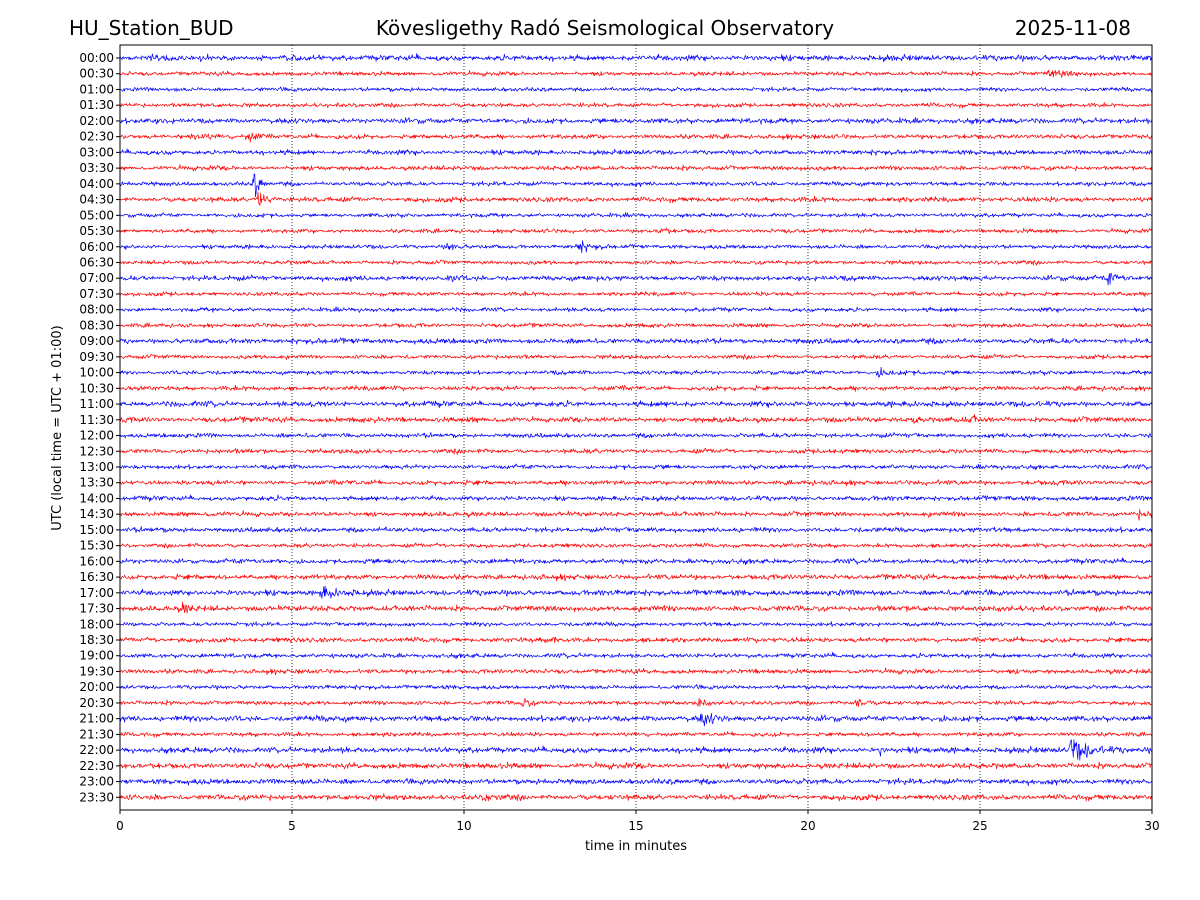 This screenshot has width=1200, height=900. Describe the element at coordinates (96, 325) in the screenshot. I see `y-tick-label: 08:30` at that location.